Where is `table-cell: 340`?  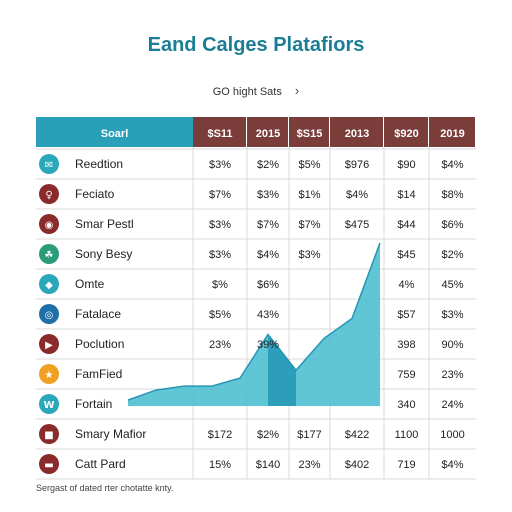 table-cell: 340 is located at coordinates (406, 405).